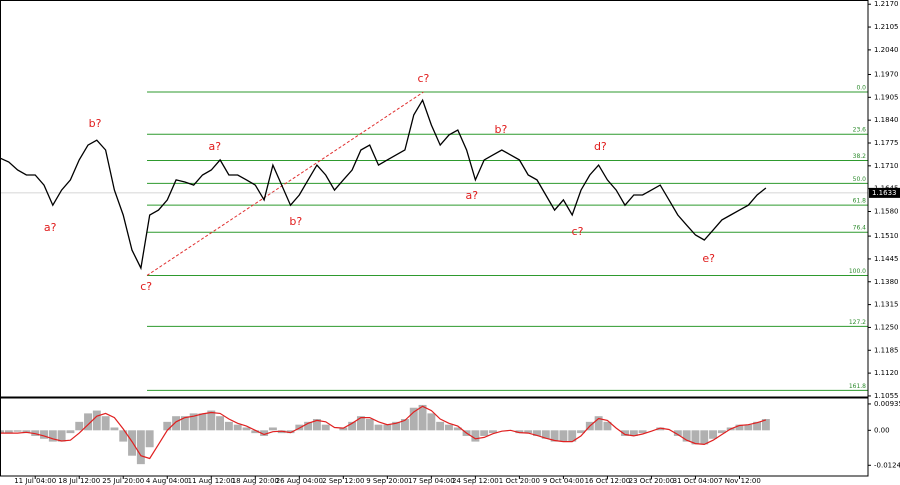 The image size is (900, 485). What do you see at coordinates (285, 183) in the screenshot?
I see `trend-line` at bounding box center [285, 183].